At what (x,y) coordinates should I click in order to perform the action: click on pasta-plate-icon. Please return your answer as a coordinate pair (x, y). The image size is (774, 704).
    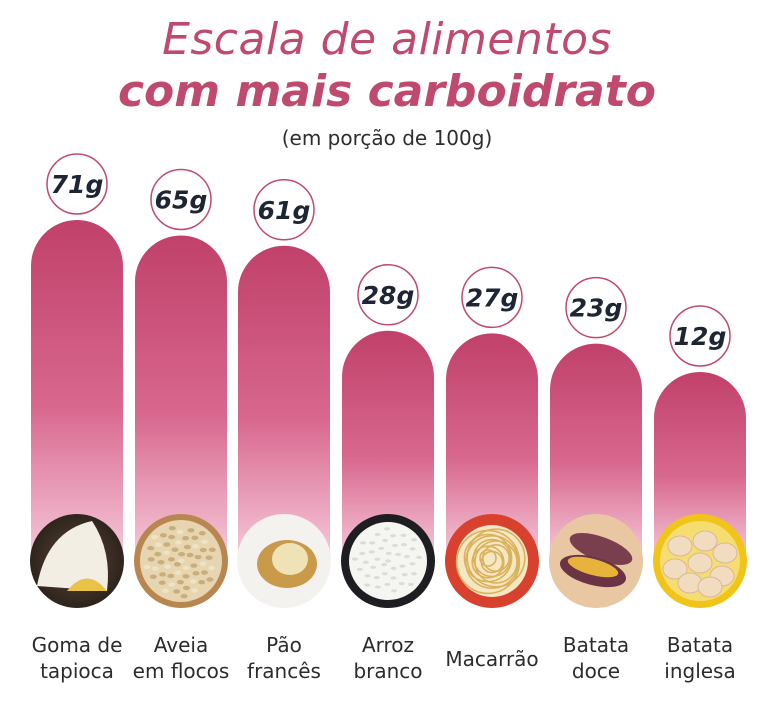
    Looking at the image, I should click on (492, 561).